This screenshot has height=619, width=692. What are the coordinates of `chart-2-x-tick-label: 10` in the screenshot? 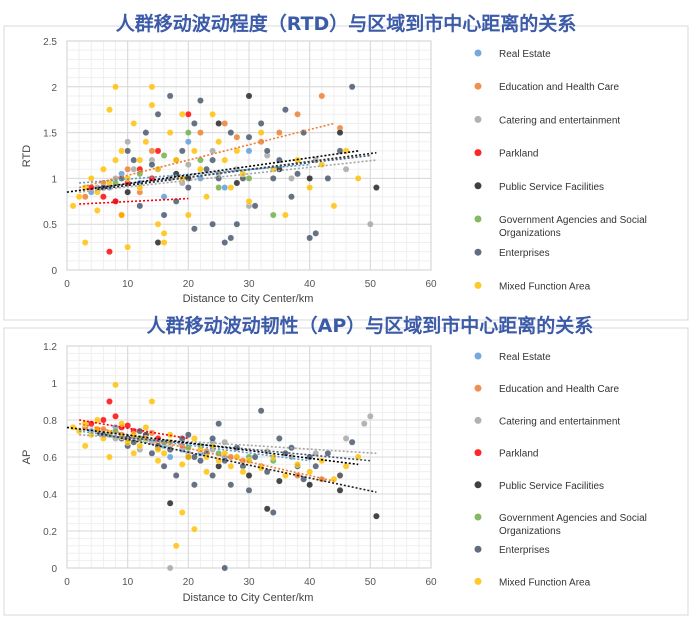 It's located at (128, 582).